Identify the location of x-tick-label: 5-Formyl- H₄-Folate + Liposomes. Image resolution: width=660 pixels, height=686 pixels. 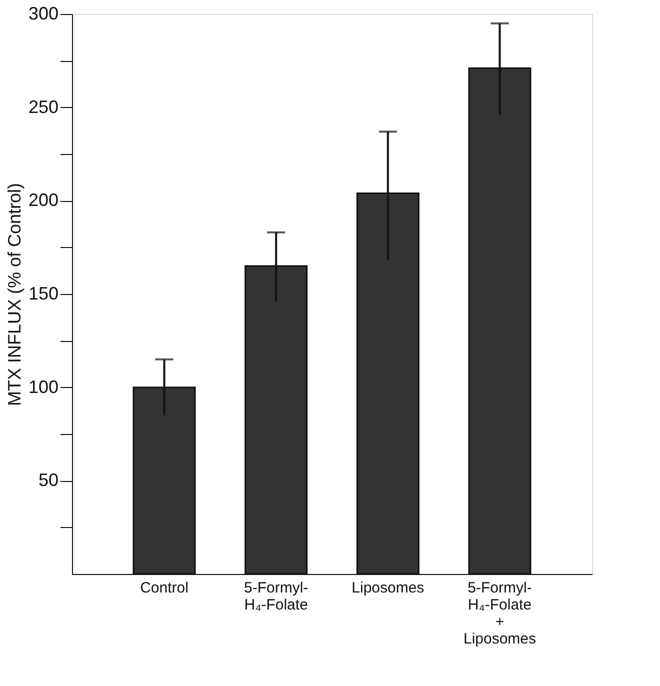
(499, 614).